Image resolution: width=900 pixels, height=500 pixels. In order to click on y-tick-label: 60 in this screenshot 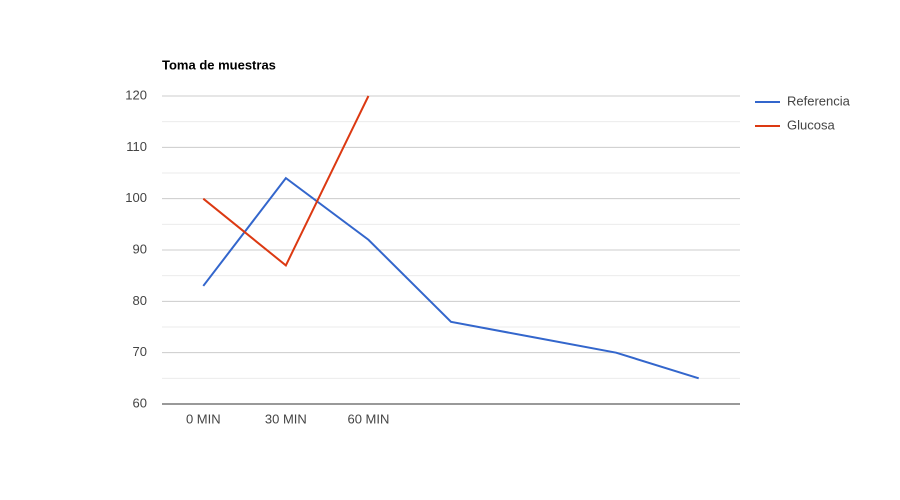, I will do `click(140, 402)`.